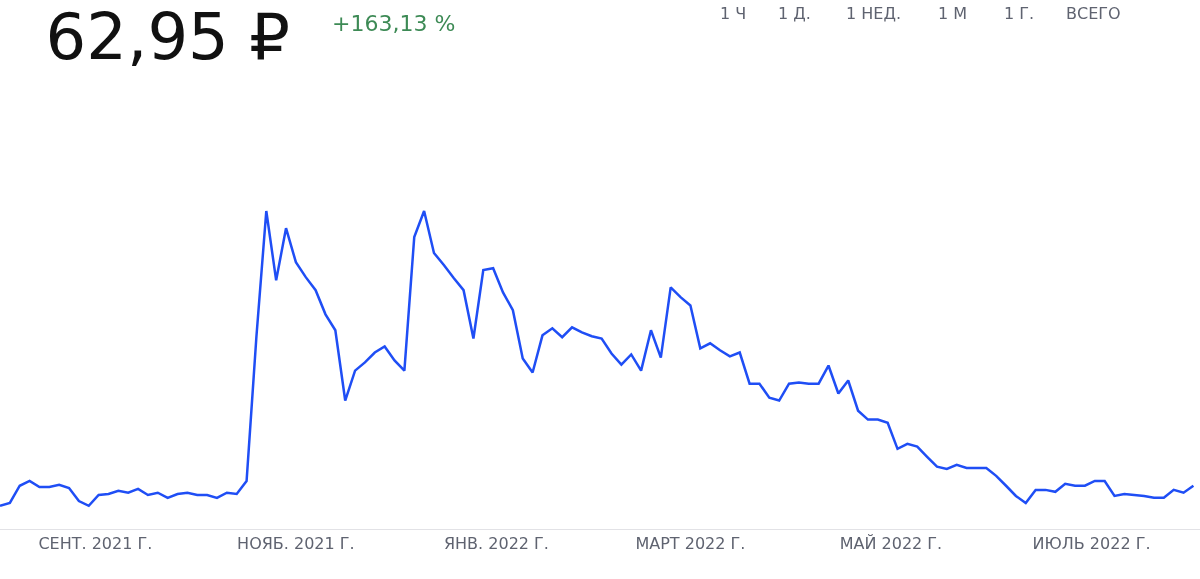  What do you see at coordinates (95, 544) in the screenshot?
I see `x-tick-label: СЕНТ. 2021 Г.` at bounding box center [95, 544].